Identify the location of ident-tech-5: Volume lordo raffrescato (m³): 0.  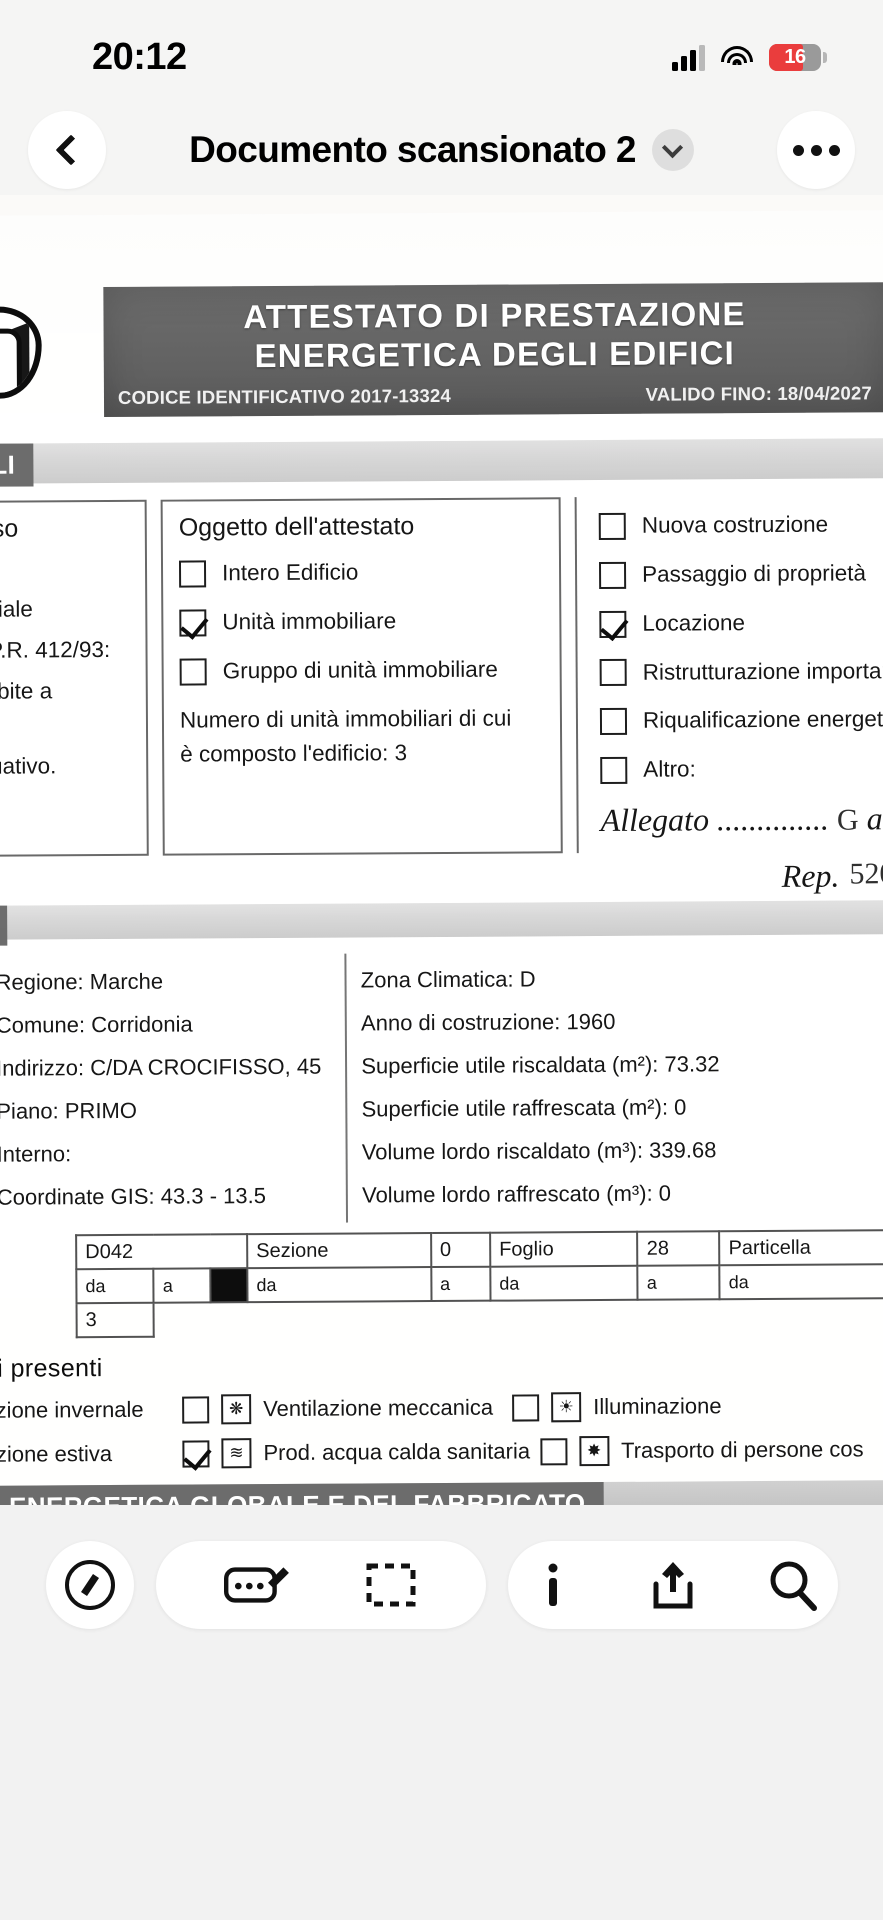
(516, 1194).